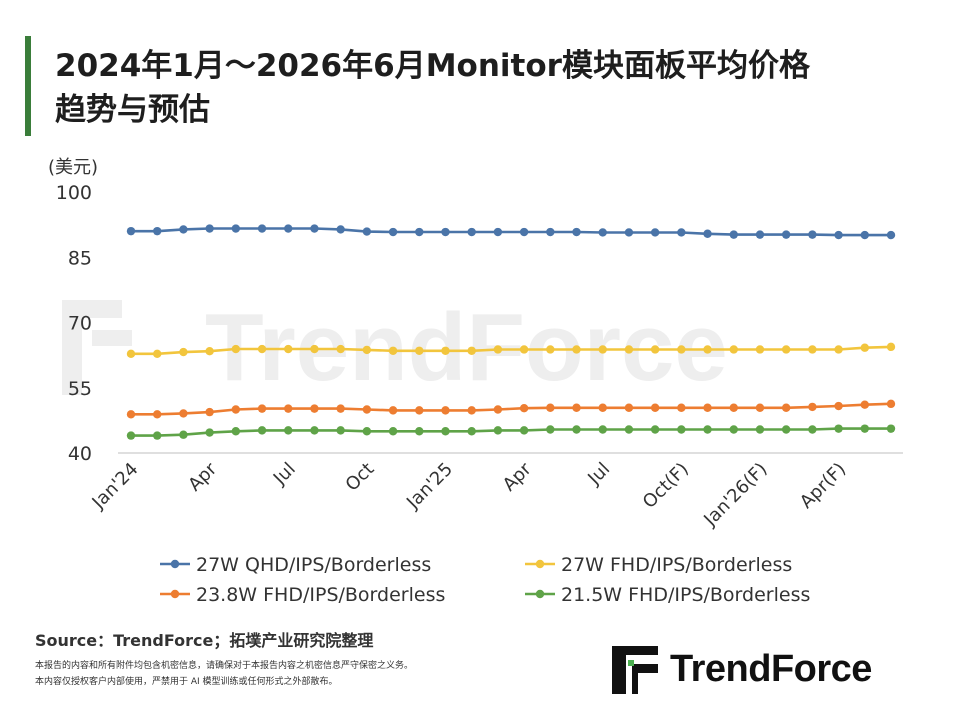  What do you see at coordinates (511, 232) in the screenshot?
I see `series-group` at bounding box center [511, 232].